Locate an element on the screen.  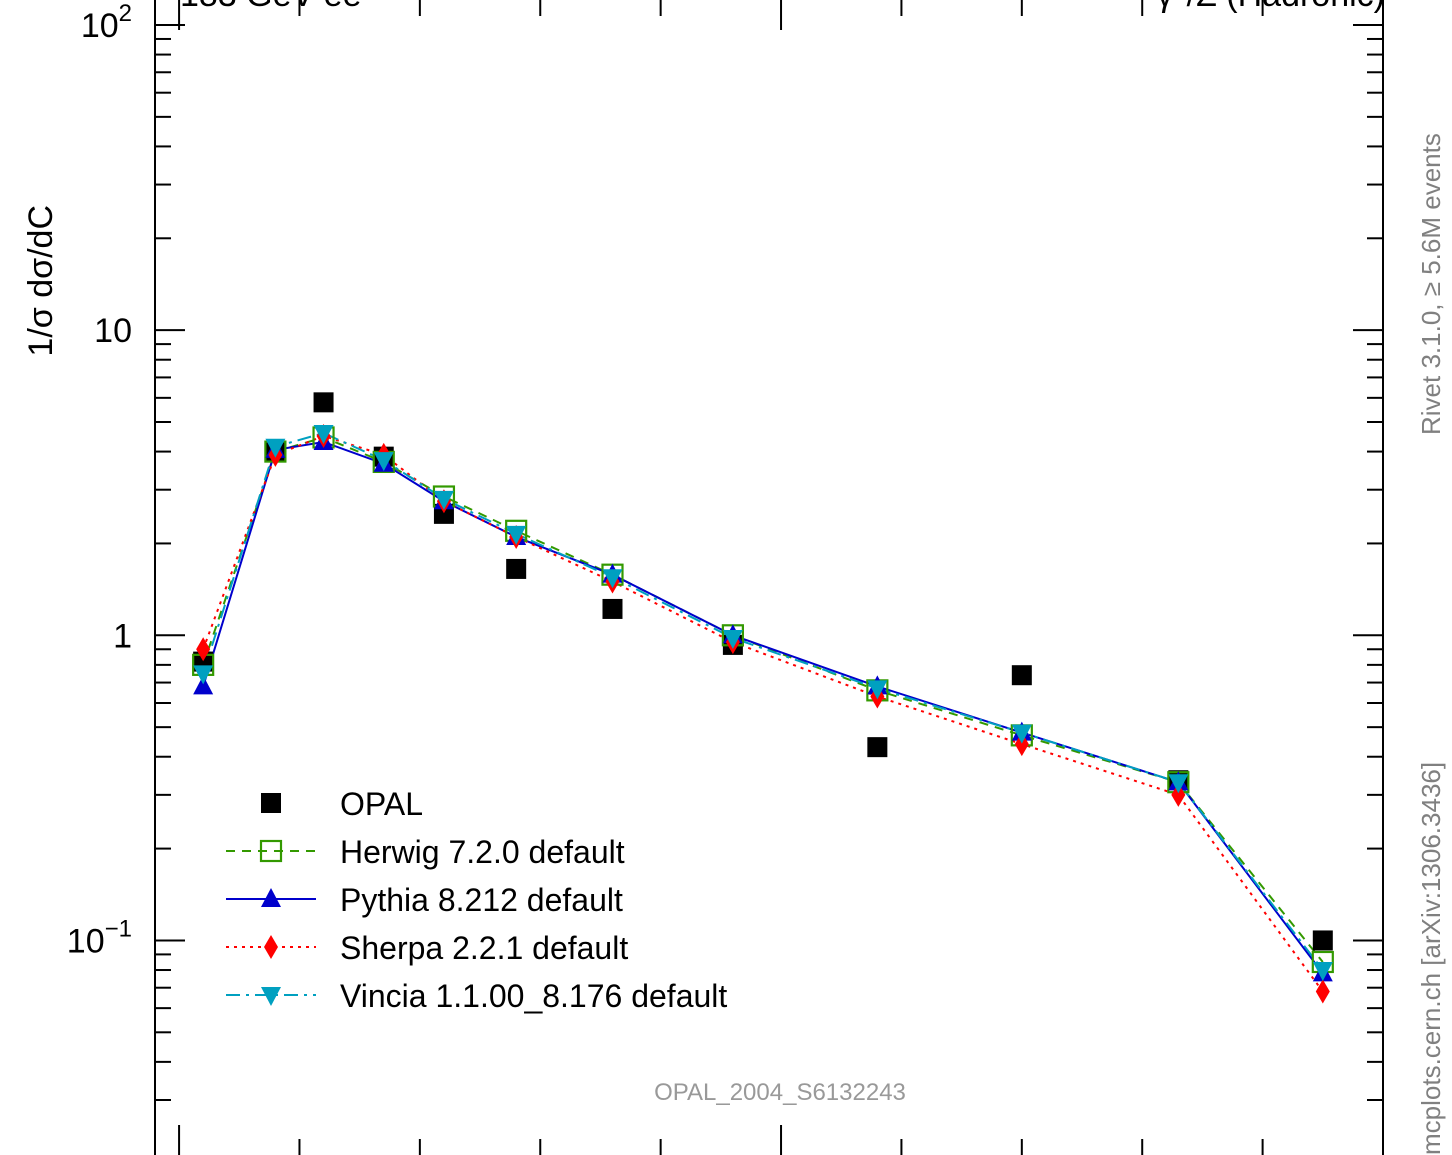
rivet-version-label: Rivet 3.1.0, ≥ 5.6M events is located at coordinates (1431, 284).